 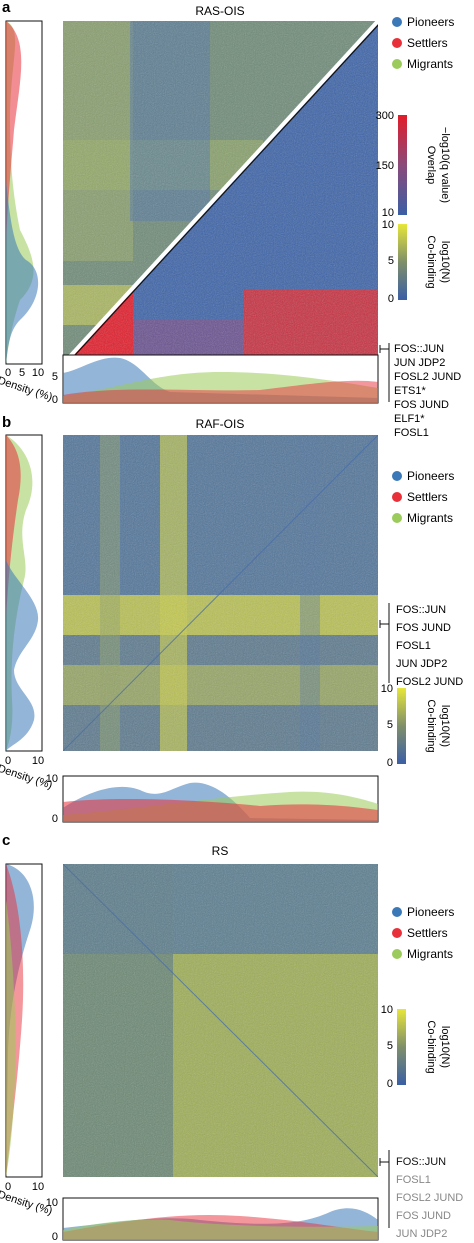 I want to click on legend-dot-settlers-b, so click(x=397, y=497).